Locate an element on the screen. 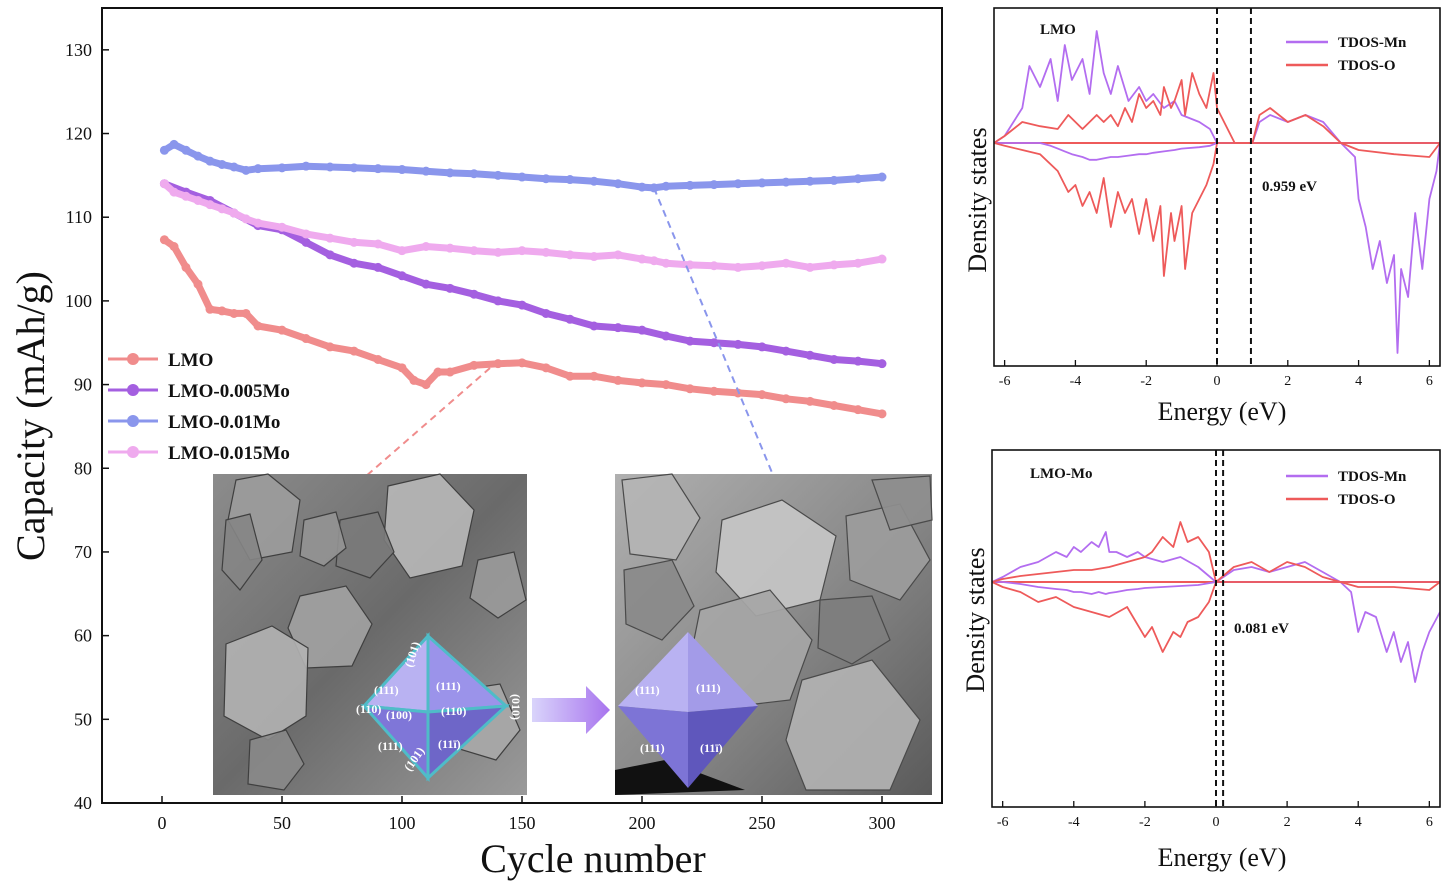 The height and width of the screenshot is (886, 1451). y-tick-label: 120 is located at coordinates (78, 134).